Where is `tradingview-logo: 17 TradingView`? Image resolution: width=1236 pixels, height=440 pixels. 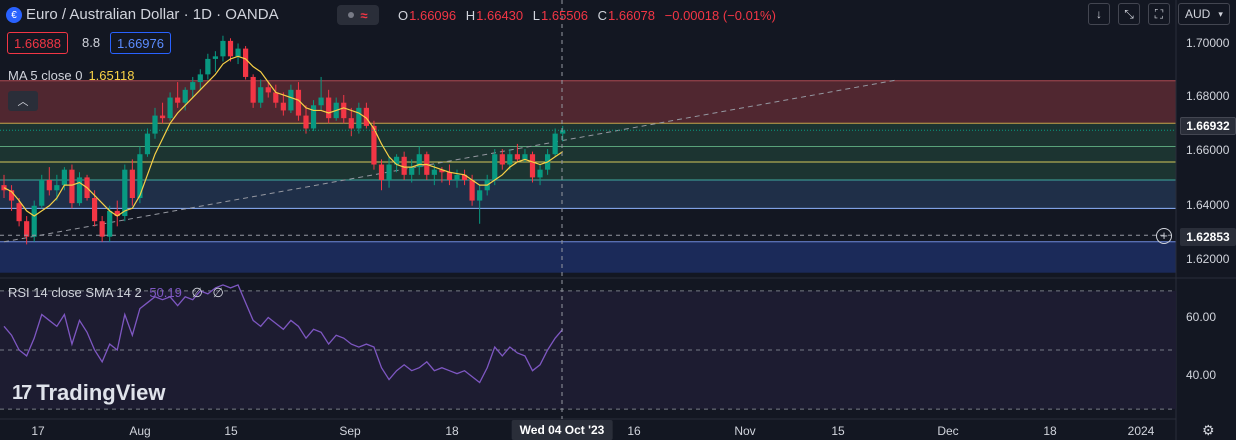
tradingview-logo: 17 TradingView is located at coordinates (88, 393).